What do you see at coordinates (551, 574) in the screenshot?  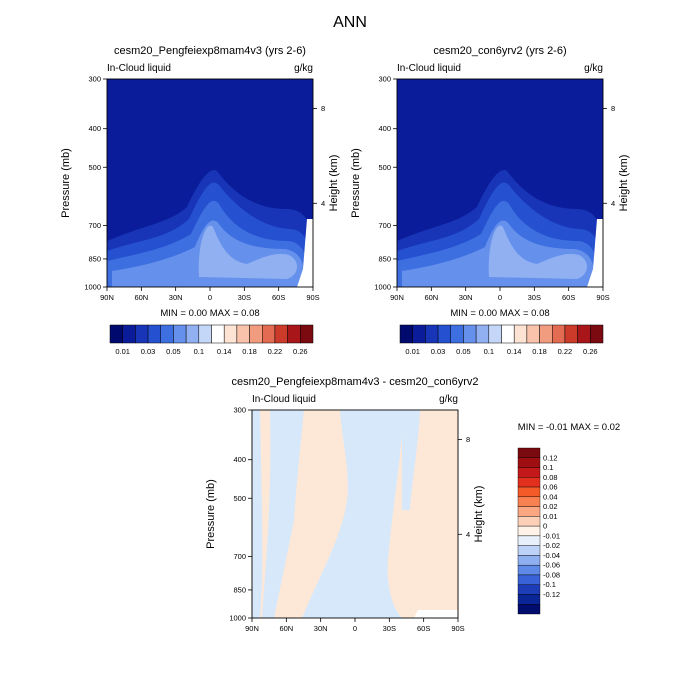 I see `colorbar-label: -0.08` at bounding box center [551, 574].